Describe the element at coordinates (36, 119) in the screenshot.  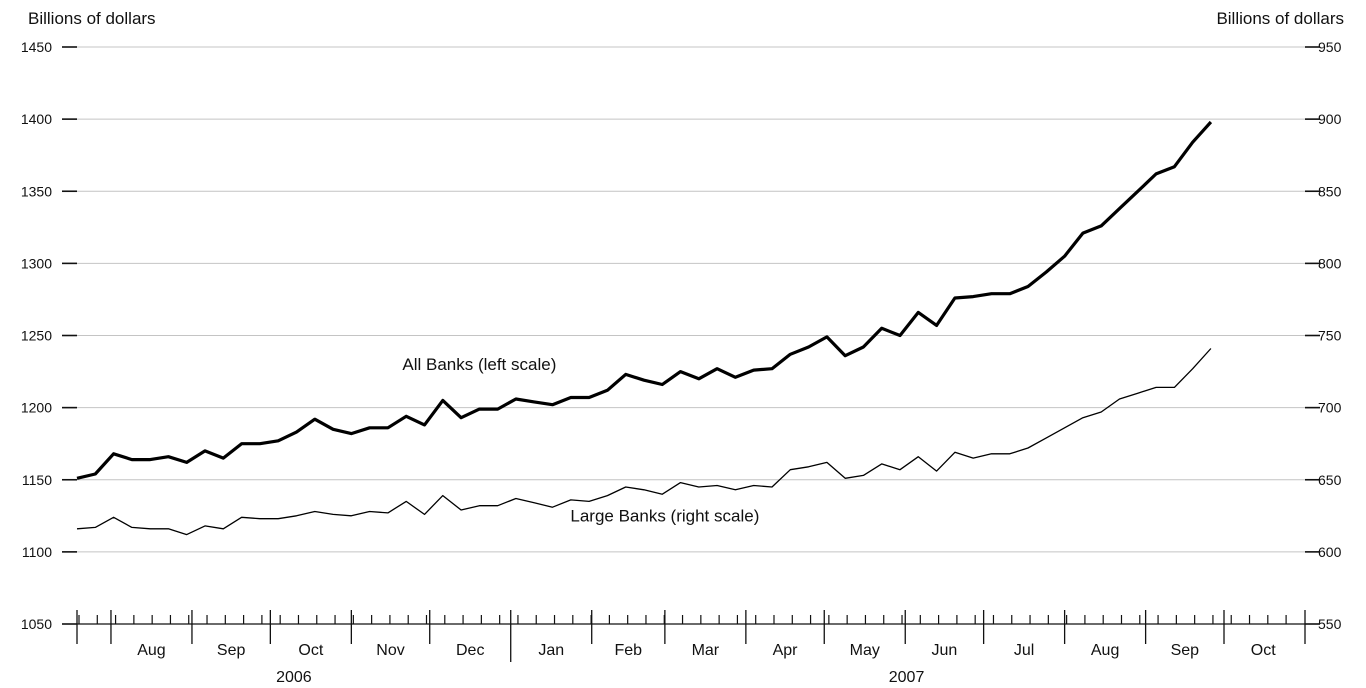
I see `left-tick-label: 1400` at that location.